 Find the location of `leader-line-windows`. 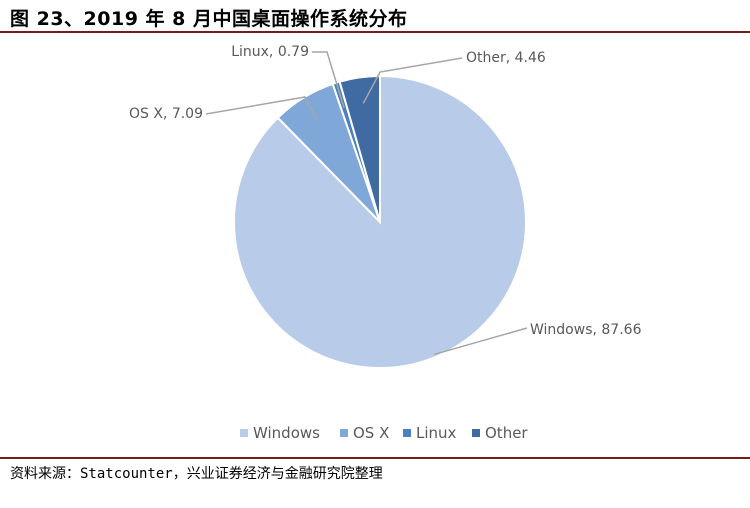

leader-line-windows is located at coordinates (480, 341).